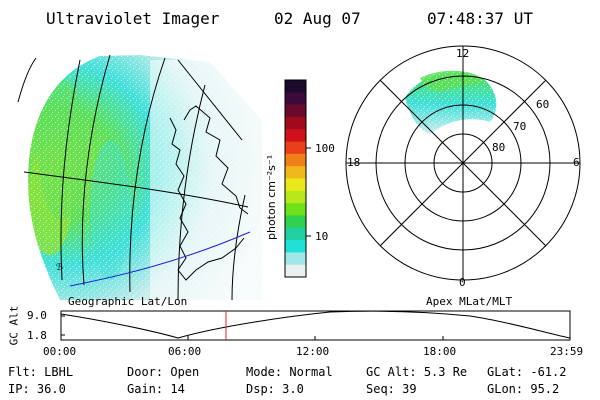 The image size is (600, 400). What do you see at coordinates (163, 372) in the screenshot?
I see `info-door: Door: Open` at bounding box center [163, 372].